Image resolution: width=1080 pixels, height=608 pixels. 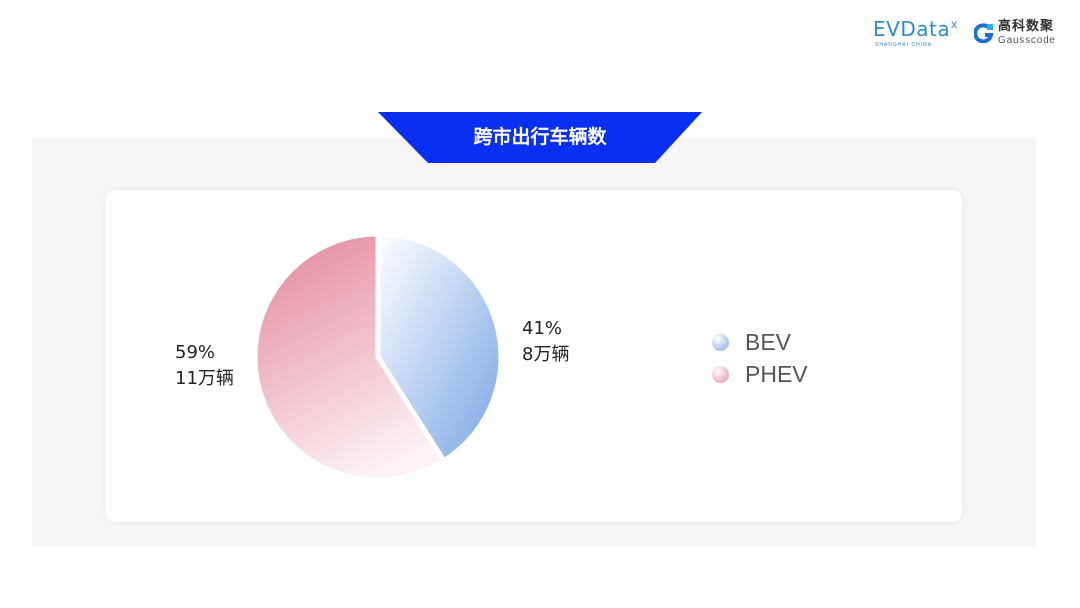 What do you see at coordinates (542, 328) in the screenshot?
I see `data-label-bev-percent: 41%` at bounding box center [542, 328].